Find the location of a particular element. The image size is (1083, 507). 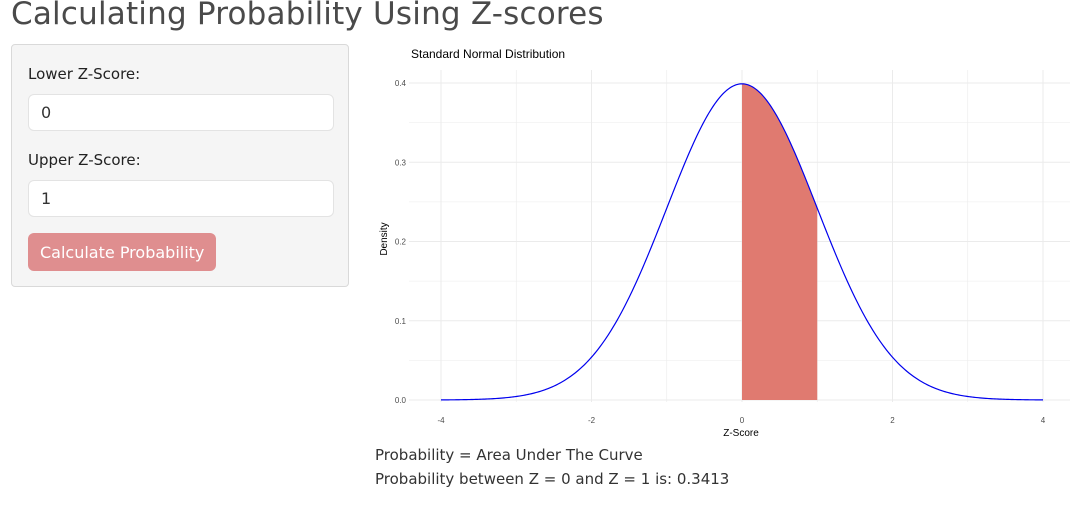

y-tick-label: 0.3 is located at coordinates (401, 162).